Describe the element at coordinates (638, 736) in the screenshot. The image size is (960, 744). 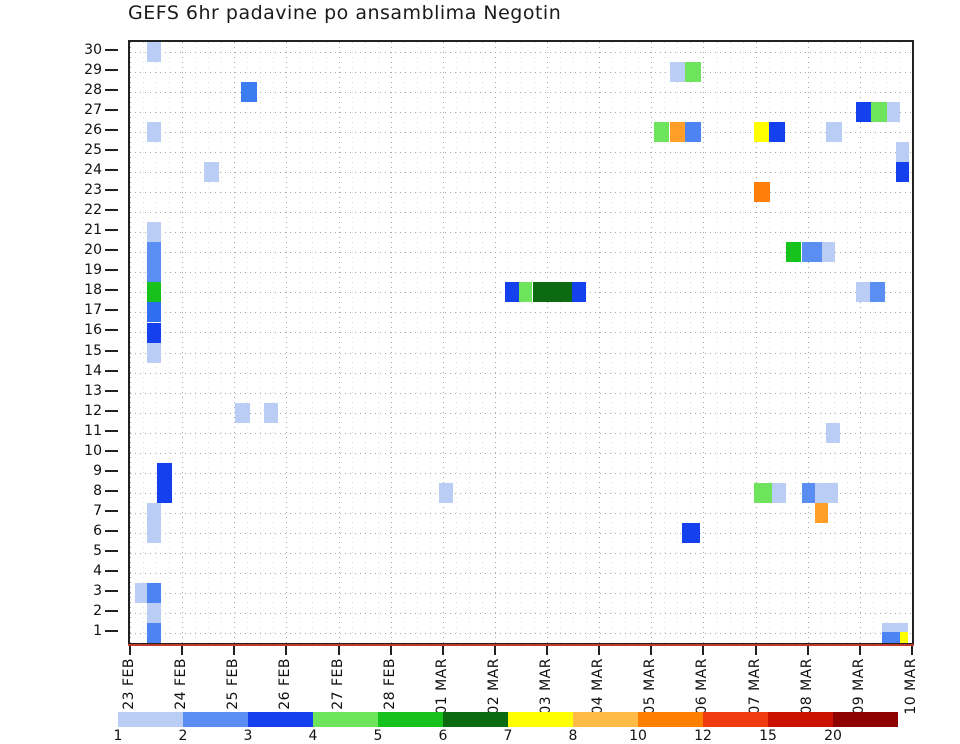
I see `colorbar-tick-label: 10` at that location.